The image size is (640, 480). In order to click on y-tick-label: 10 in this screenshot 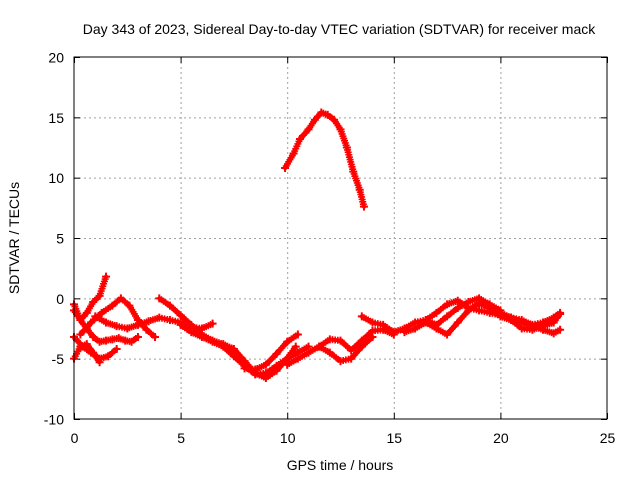, I will do `click(56, 178)`.